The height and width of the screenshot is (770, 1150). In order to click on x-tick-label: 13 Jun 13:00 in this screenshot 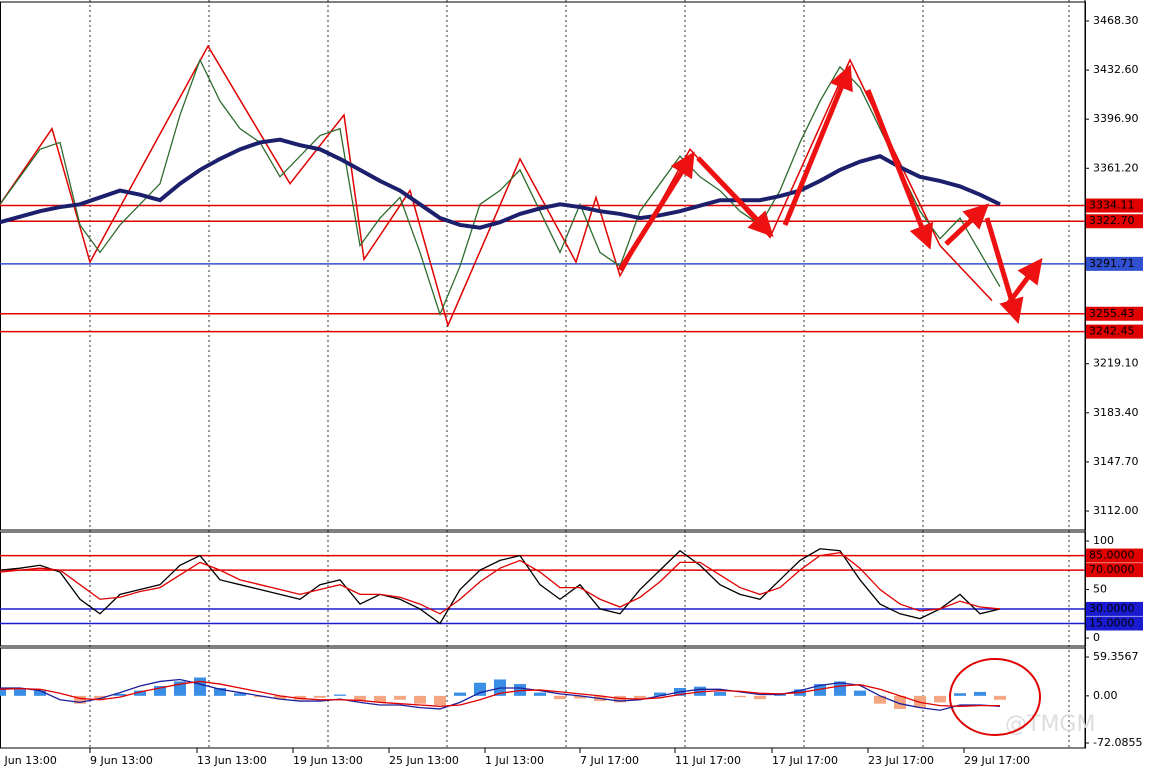, I will do `click(232, 760)`.